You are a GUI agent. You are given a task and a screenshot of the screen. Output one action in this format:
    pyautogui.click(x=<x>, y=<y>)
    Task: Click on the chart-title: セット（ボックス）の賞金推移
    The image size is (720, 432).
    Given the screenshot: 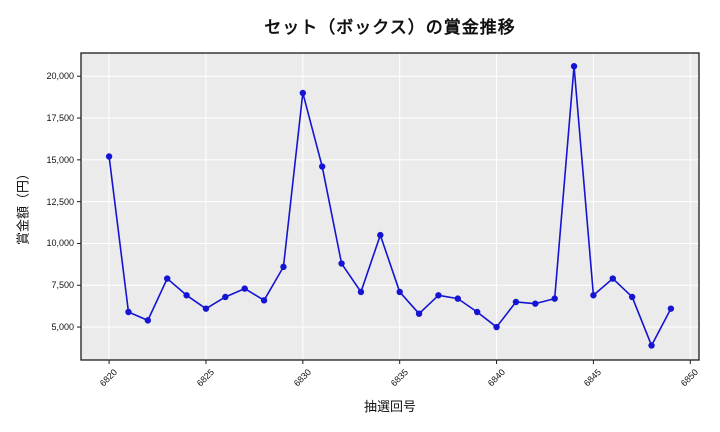 What is the action you would take?
    pyautogui.click(x=390, y=27)
    